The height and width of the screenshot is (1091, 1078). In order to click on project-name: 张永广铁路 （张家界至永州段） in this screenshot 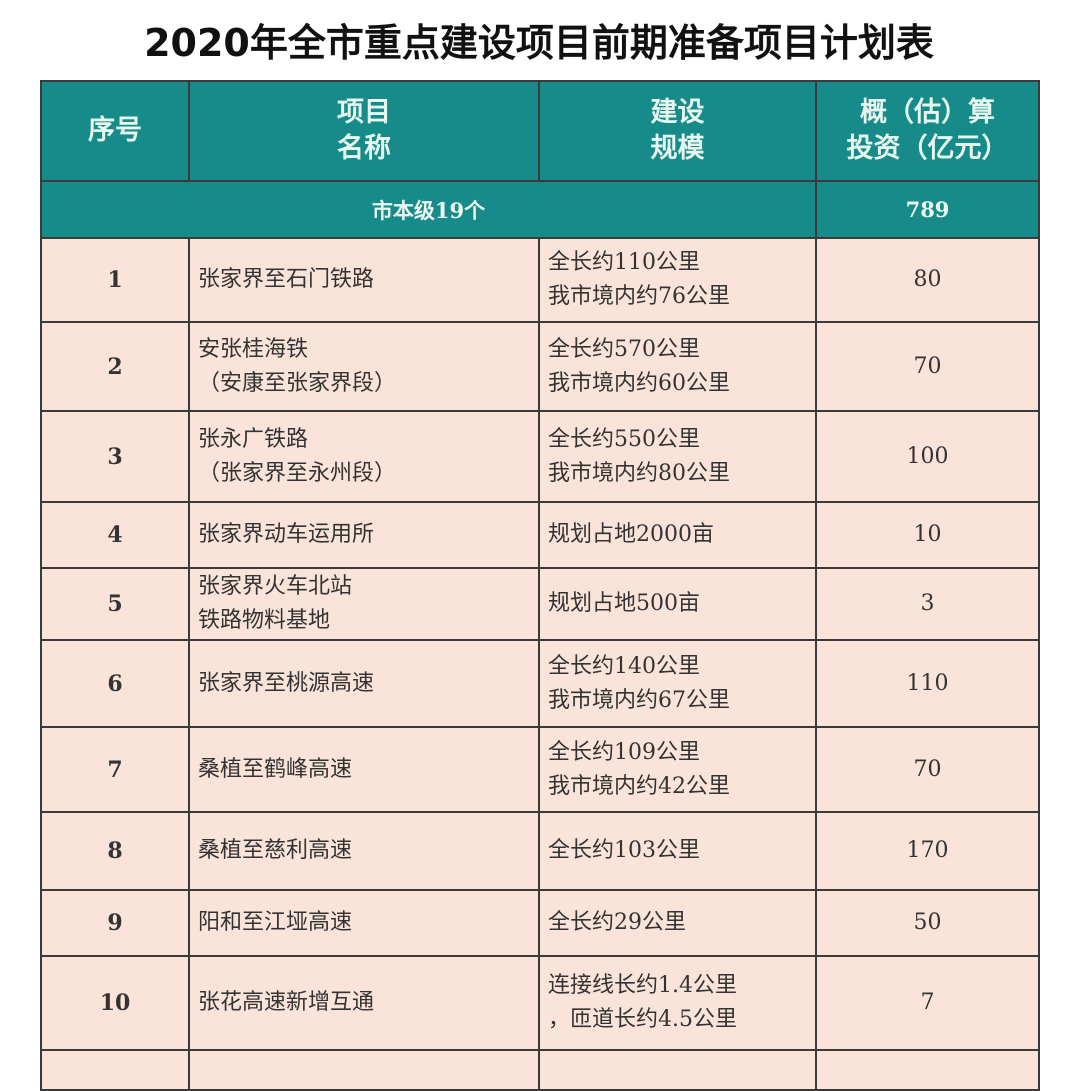, I will do `click(364, 456)`.